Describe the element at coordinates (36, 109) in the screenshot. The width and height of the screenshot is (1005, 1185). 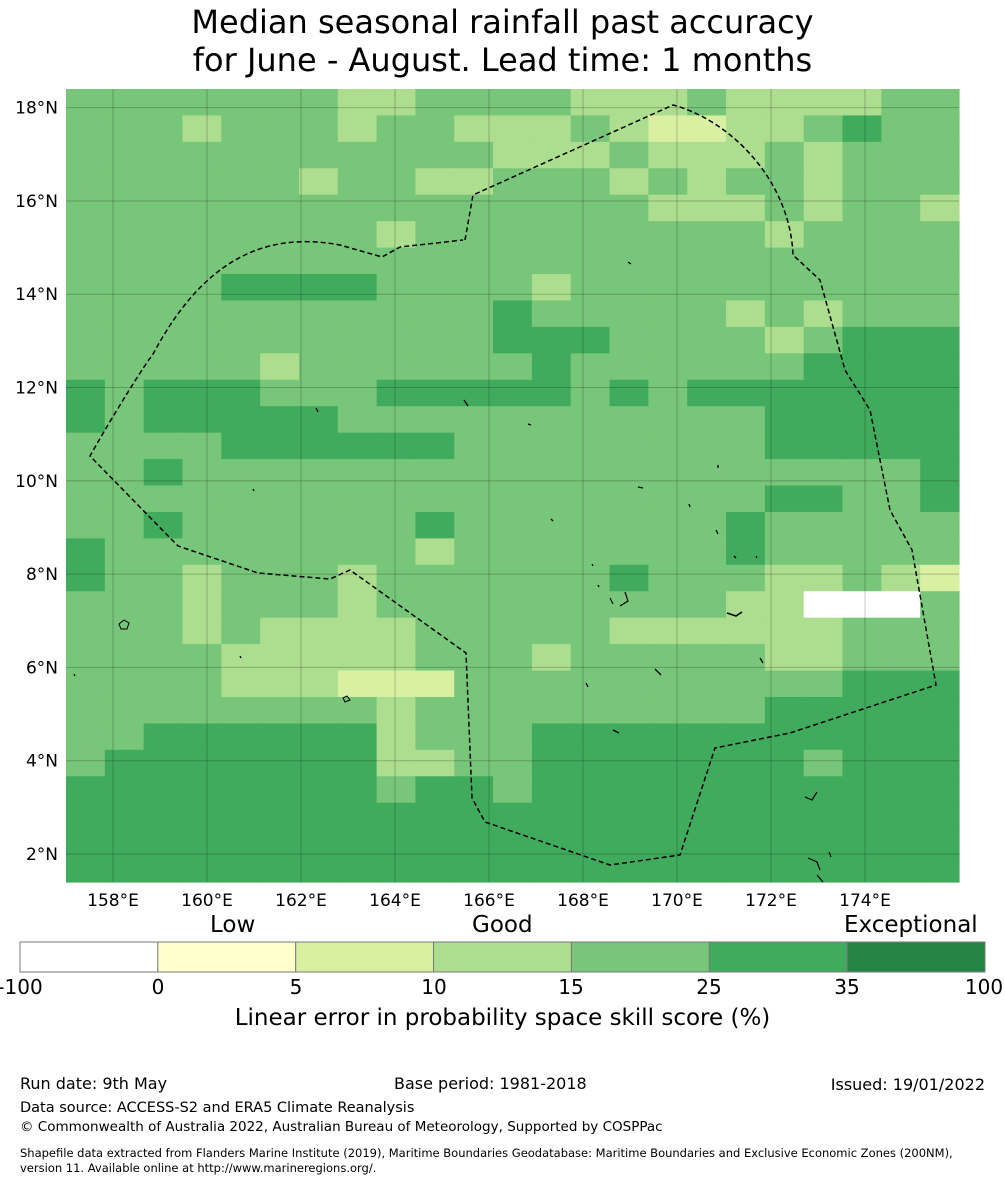
I see `latitude-label: 18°N` at that location.